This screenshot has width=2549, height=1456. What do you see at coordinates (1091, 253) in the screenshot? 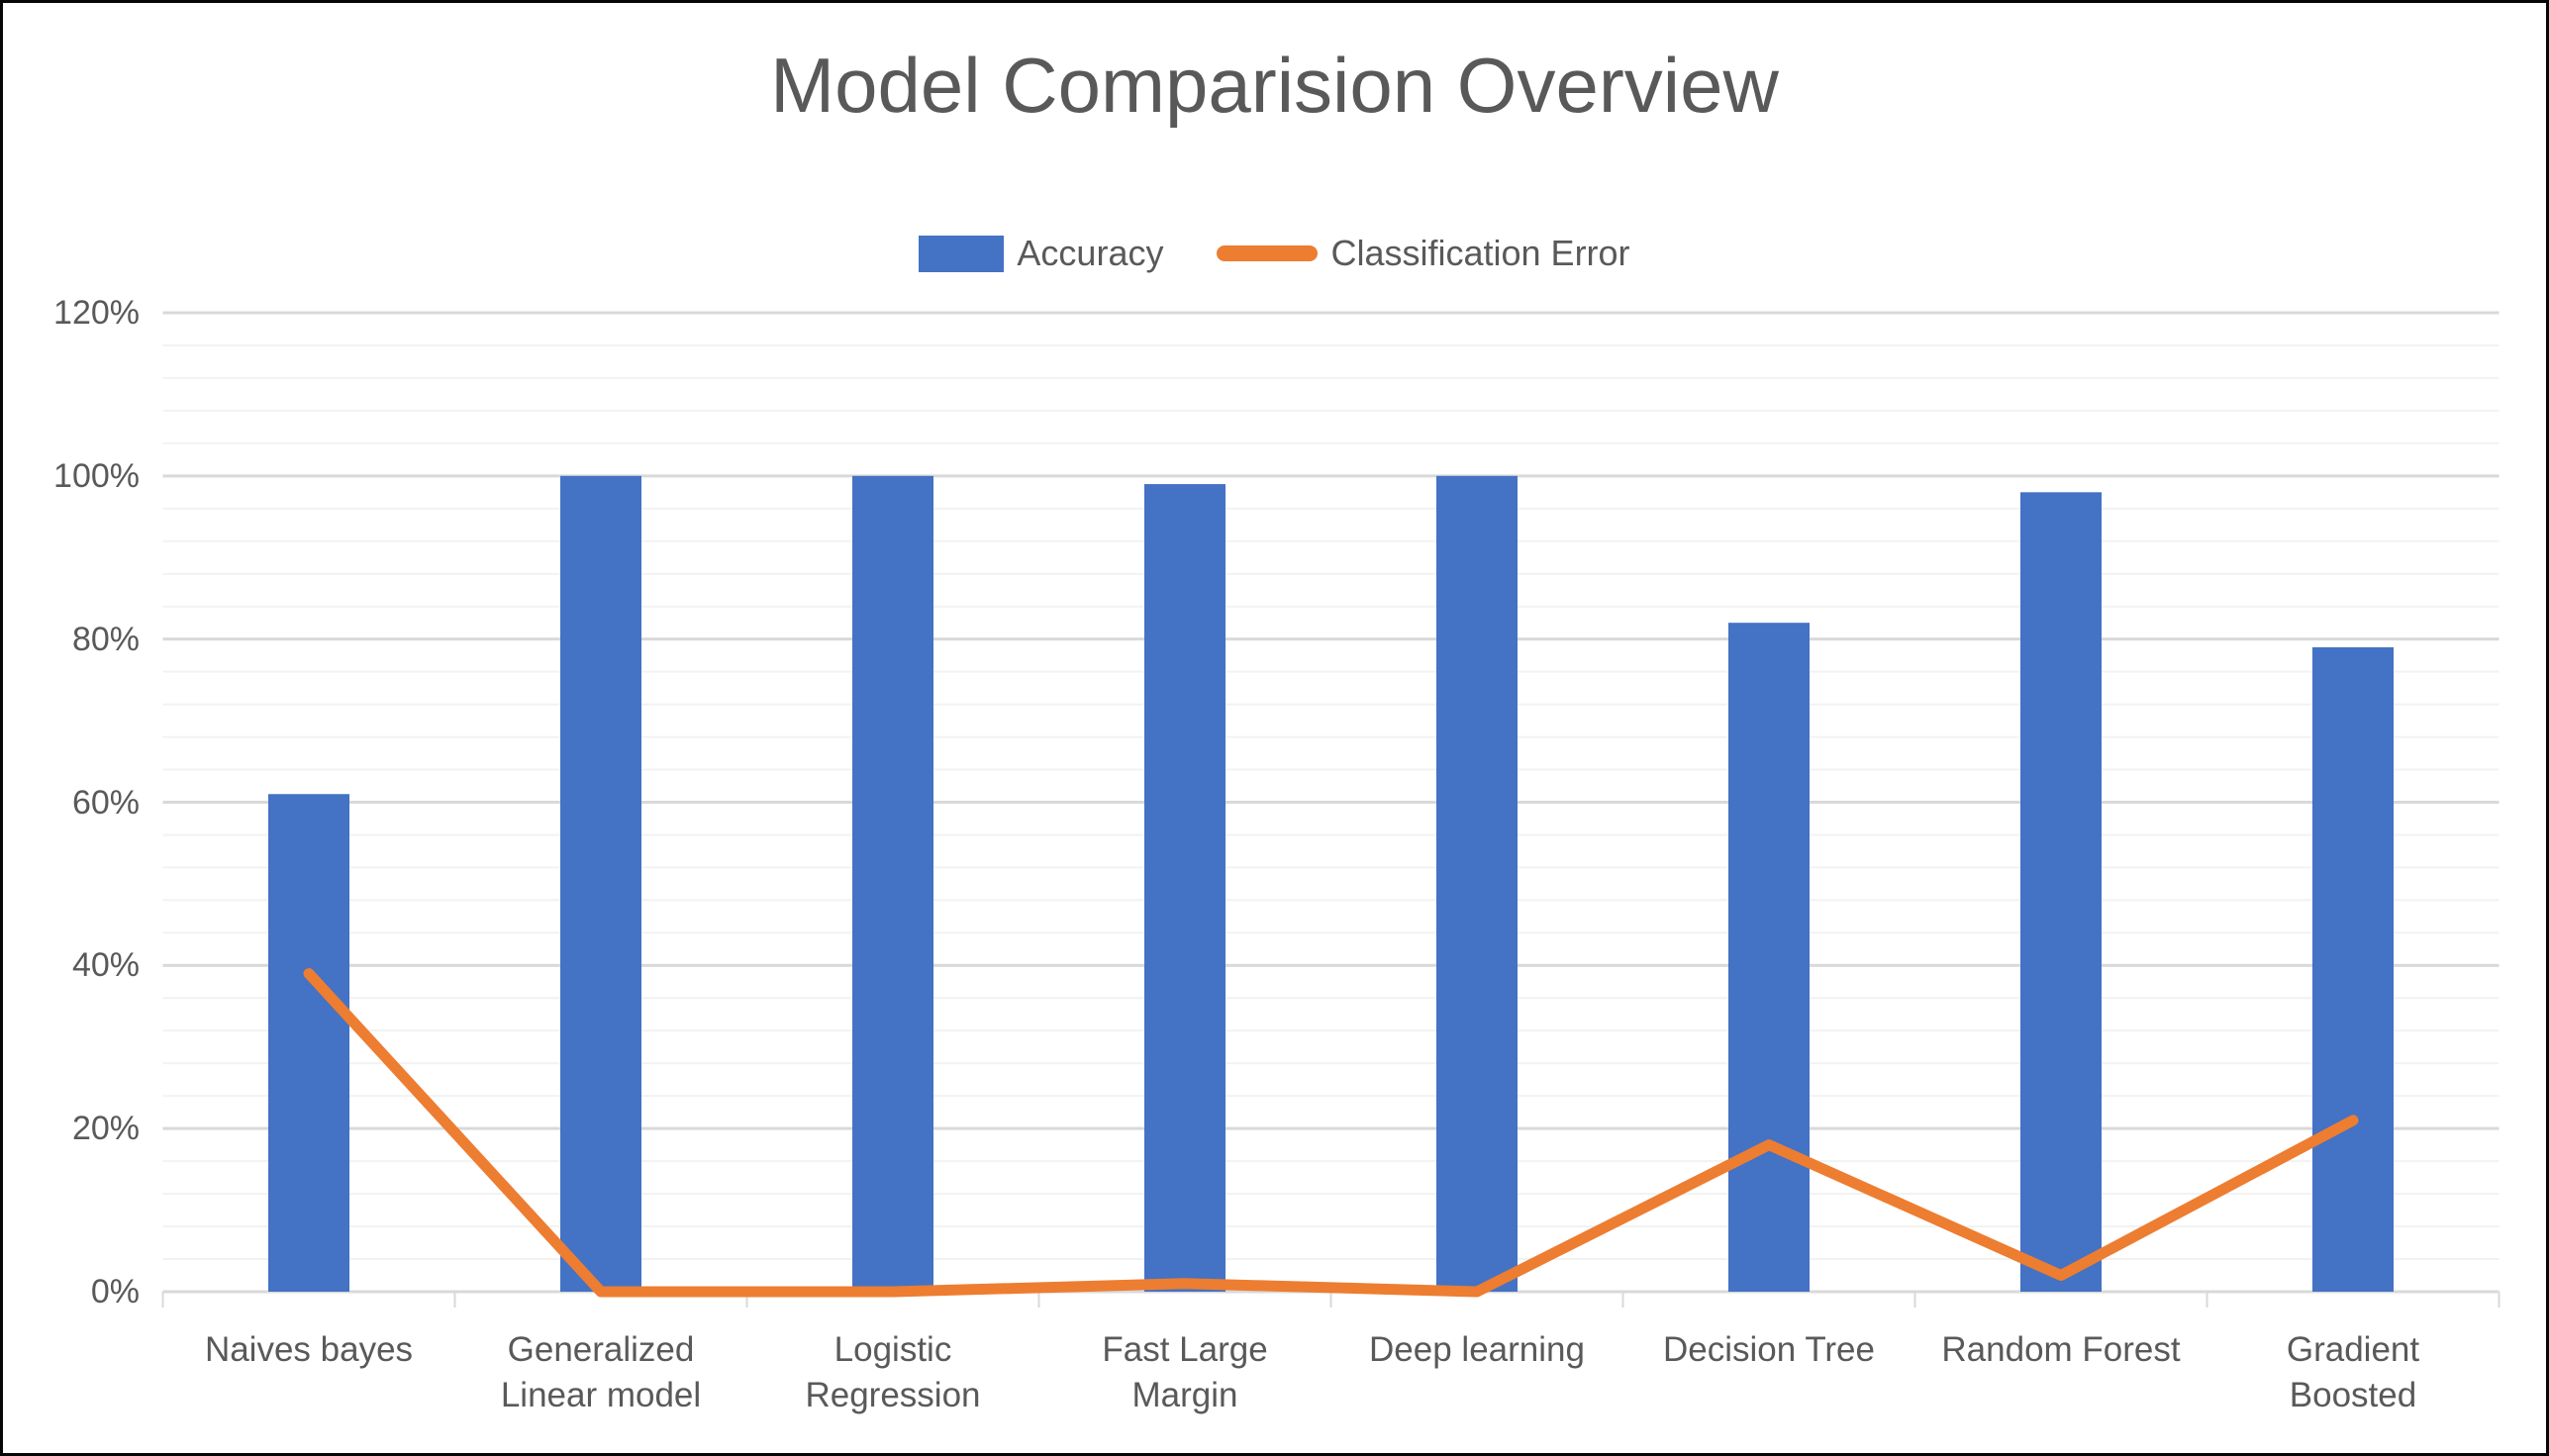
I see `legend-label-accuracy: Accuracy` at bounding box center [1091, 253].